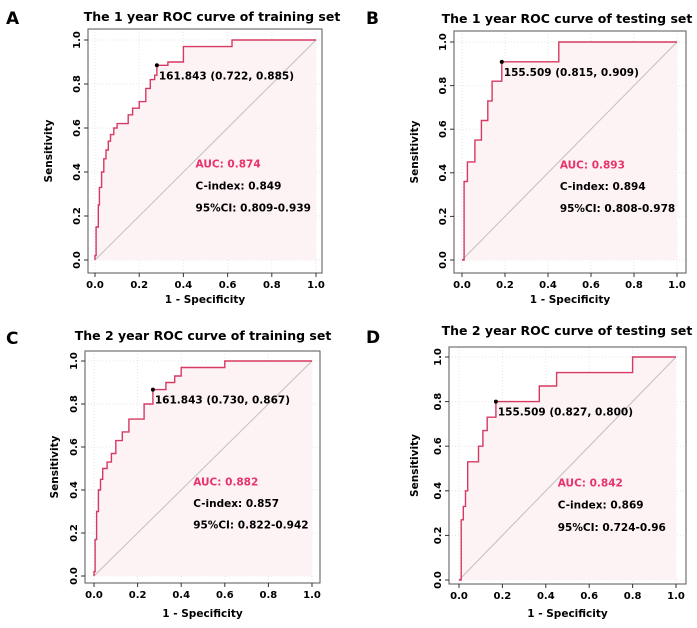 The image size is (697, 628). I want to click on auc-label: AUC: 0.842, so click(590, 483).